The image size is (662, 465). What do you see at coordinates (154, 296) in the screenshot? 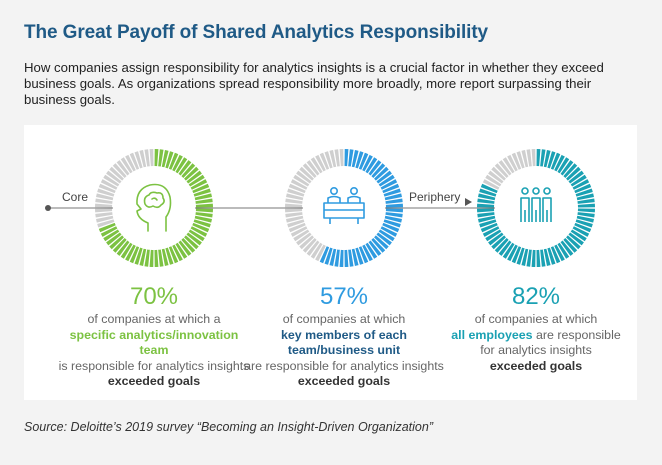
I see `stat-core-percent: 70%` at bounding box center [154, 296].